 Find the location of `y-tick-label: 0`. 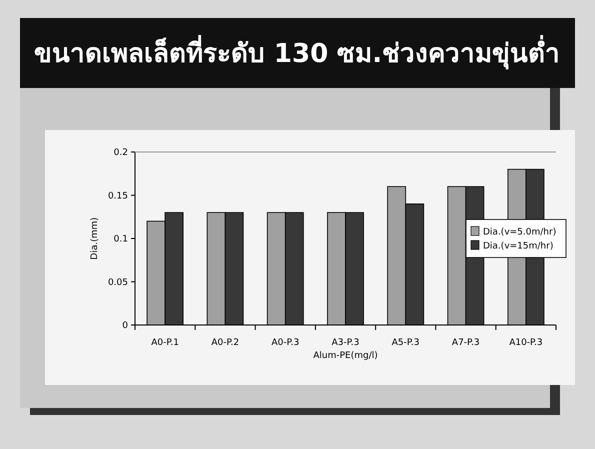

y-tick-label: 0 is located at coordinates (125, 326).